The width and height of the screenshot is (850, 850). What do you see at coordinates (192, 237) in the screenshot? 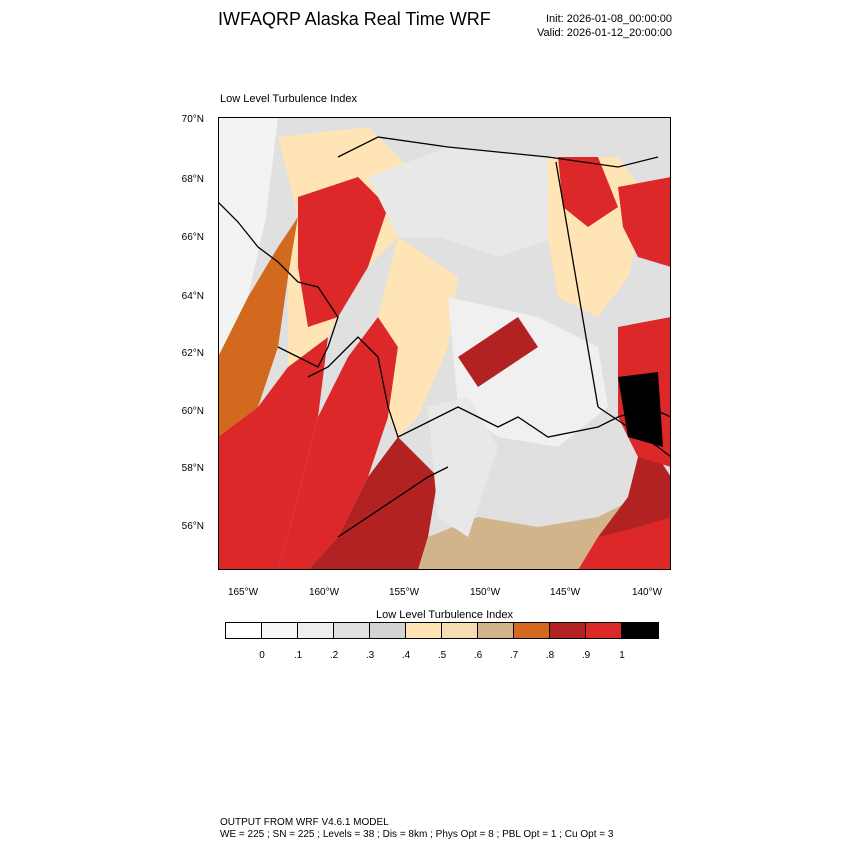
I see `lat-label-66: 66°N` at bounding box center [192, 237].